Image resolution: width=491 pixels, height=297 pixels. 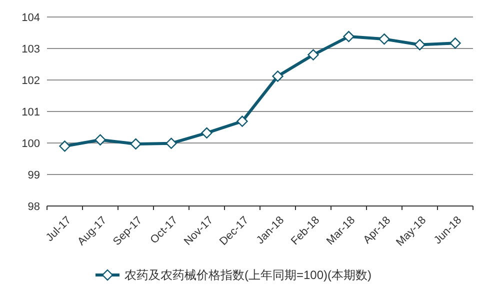 What do you see at coordinates (248, 275) in the screenshot?
I see `legend-label: 农药及农药械价格指数(上年同期=100)(本期数)` at bounding box center [248, 275].